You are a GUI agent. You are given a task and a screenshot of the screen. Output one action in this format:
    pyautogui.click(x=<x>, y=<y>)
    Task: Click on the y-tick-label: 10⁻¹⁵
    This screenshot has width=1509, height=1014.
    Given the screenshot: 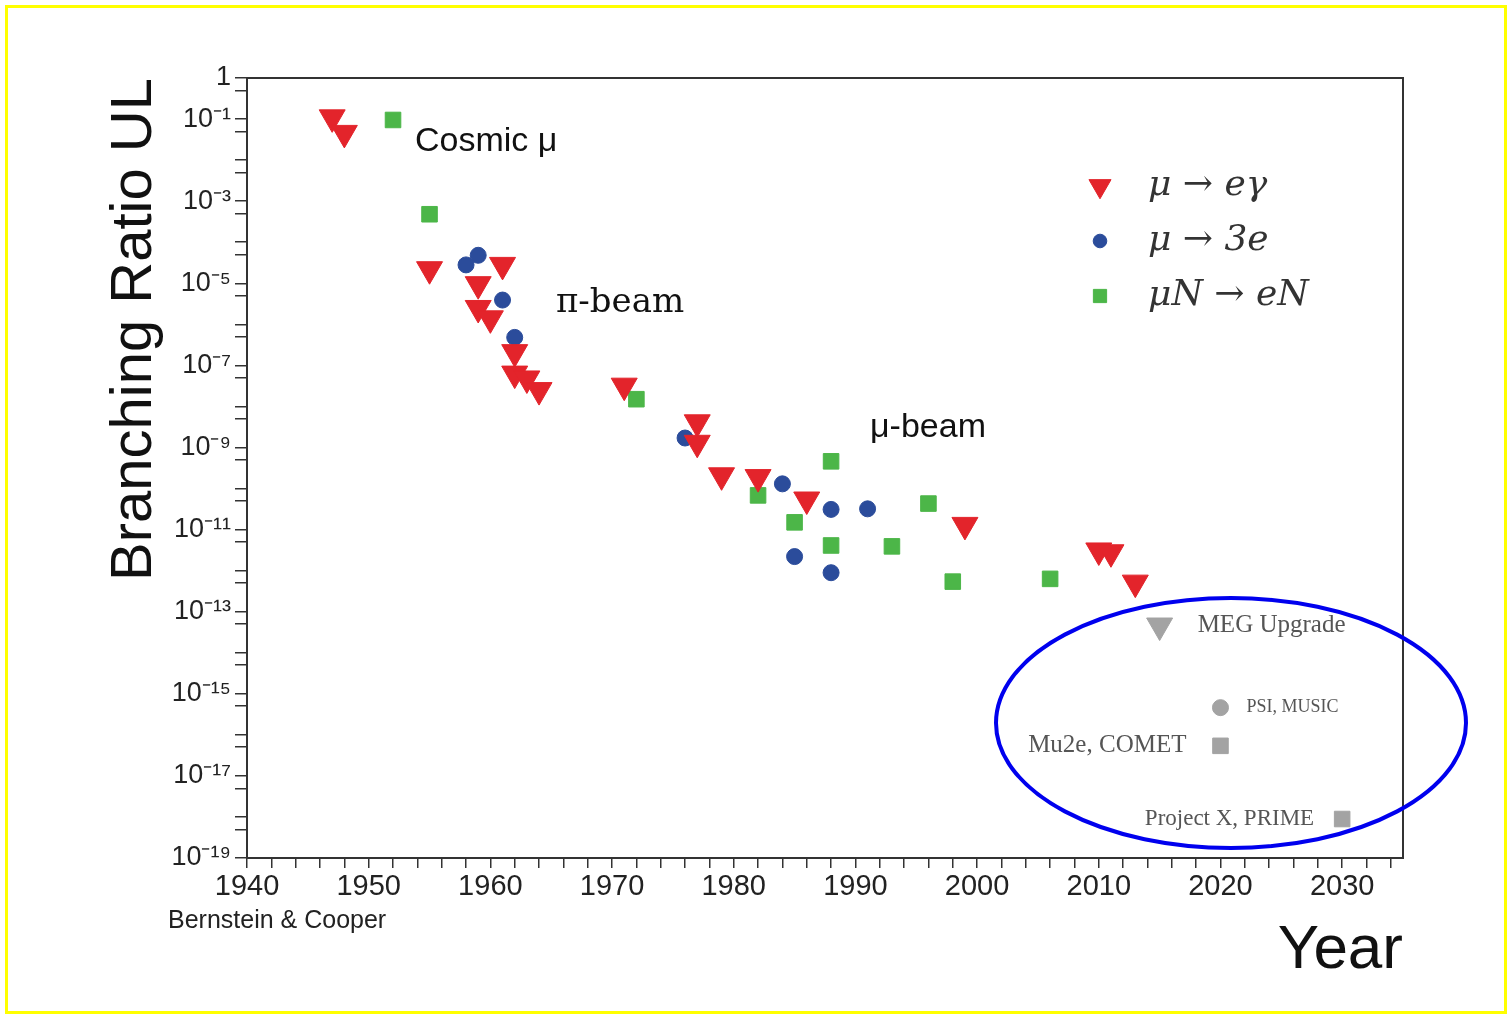 What is the action you would take?
    pyautogui.click(x=201, y=692)
    